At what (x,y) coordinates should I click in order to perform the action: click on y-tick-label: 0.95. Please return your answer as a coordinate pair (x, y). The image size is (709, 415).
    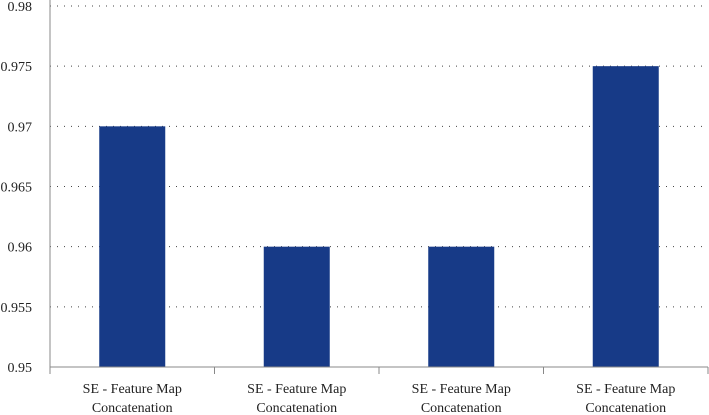
    Looking at the image, I should click on (20, 368).